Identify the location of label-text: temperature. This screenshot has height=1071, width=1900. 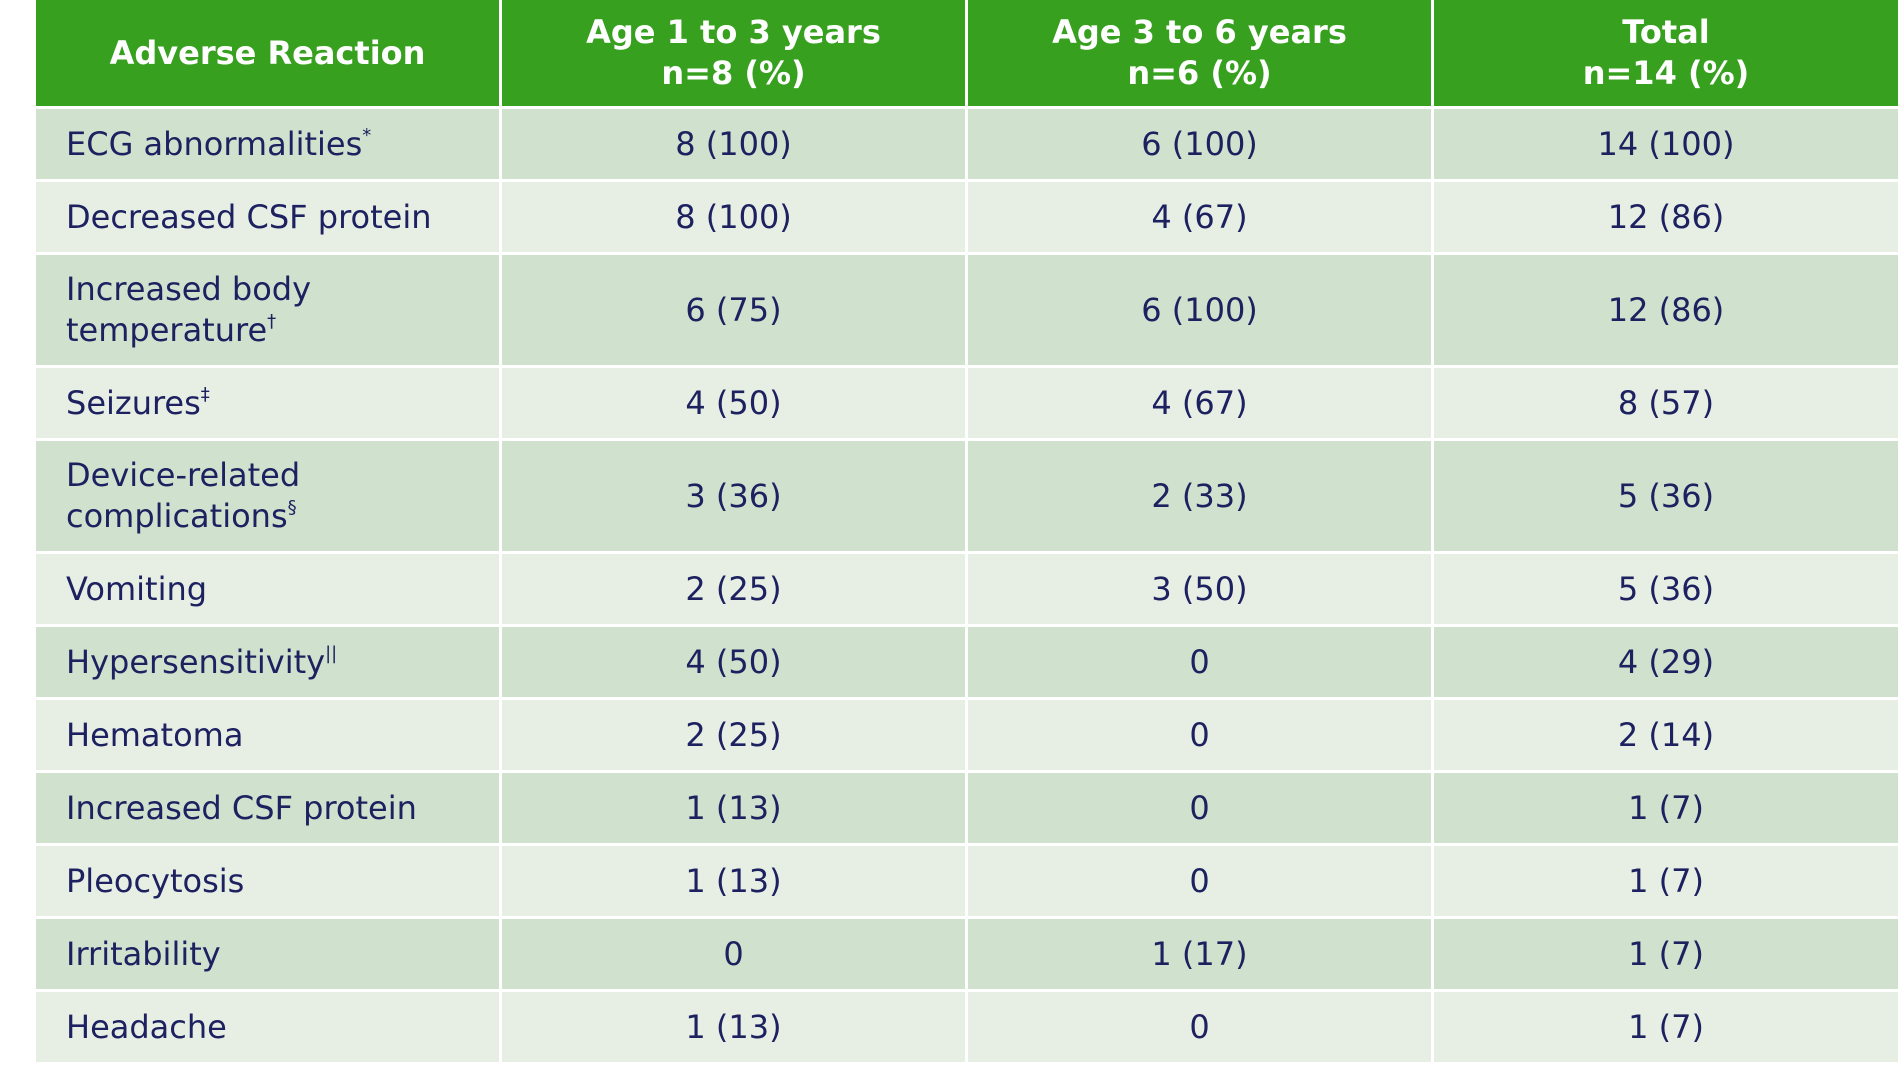
(167, 330).